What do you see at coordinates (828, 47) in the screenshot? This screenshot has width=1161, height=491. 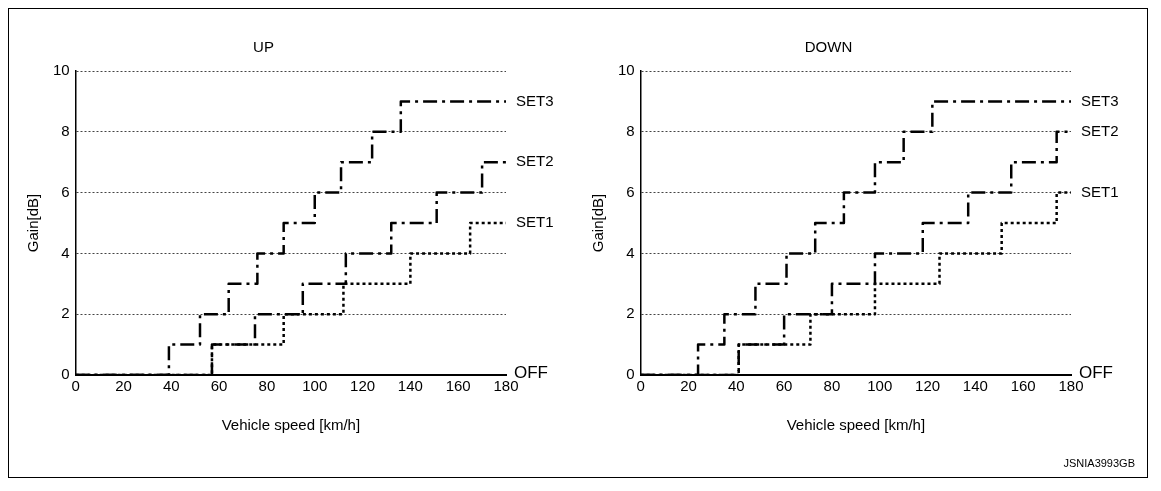 I see `chart-title: DOWN` at bounding box center [828, 47].